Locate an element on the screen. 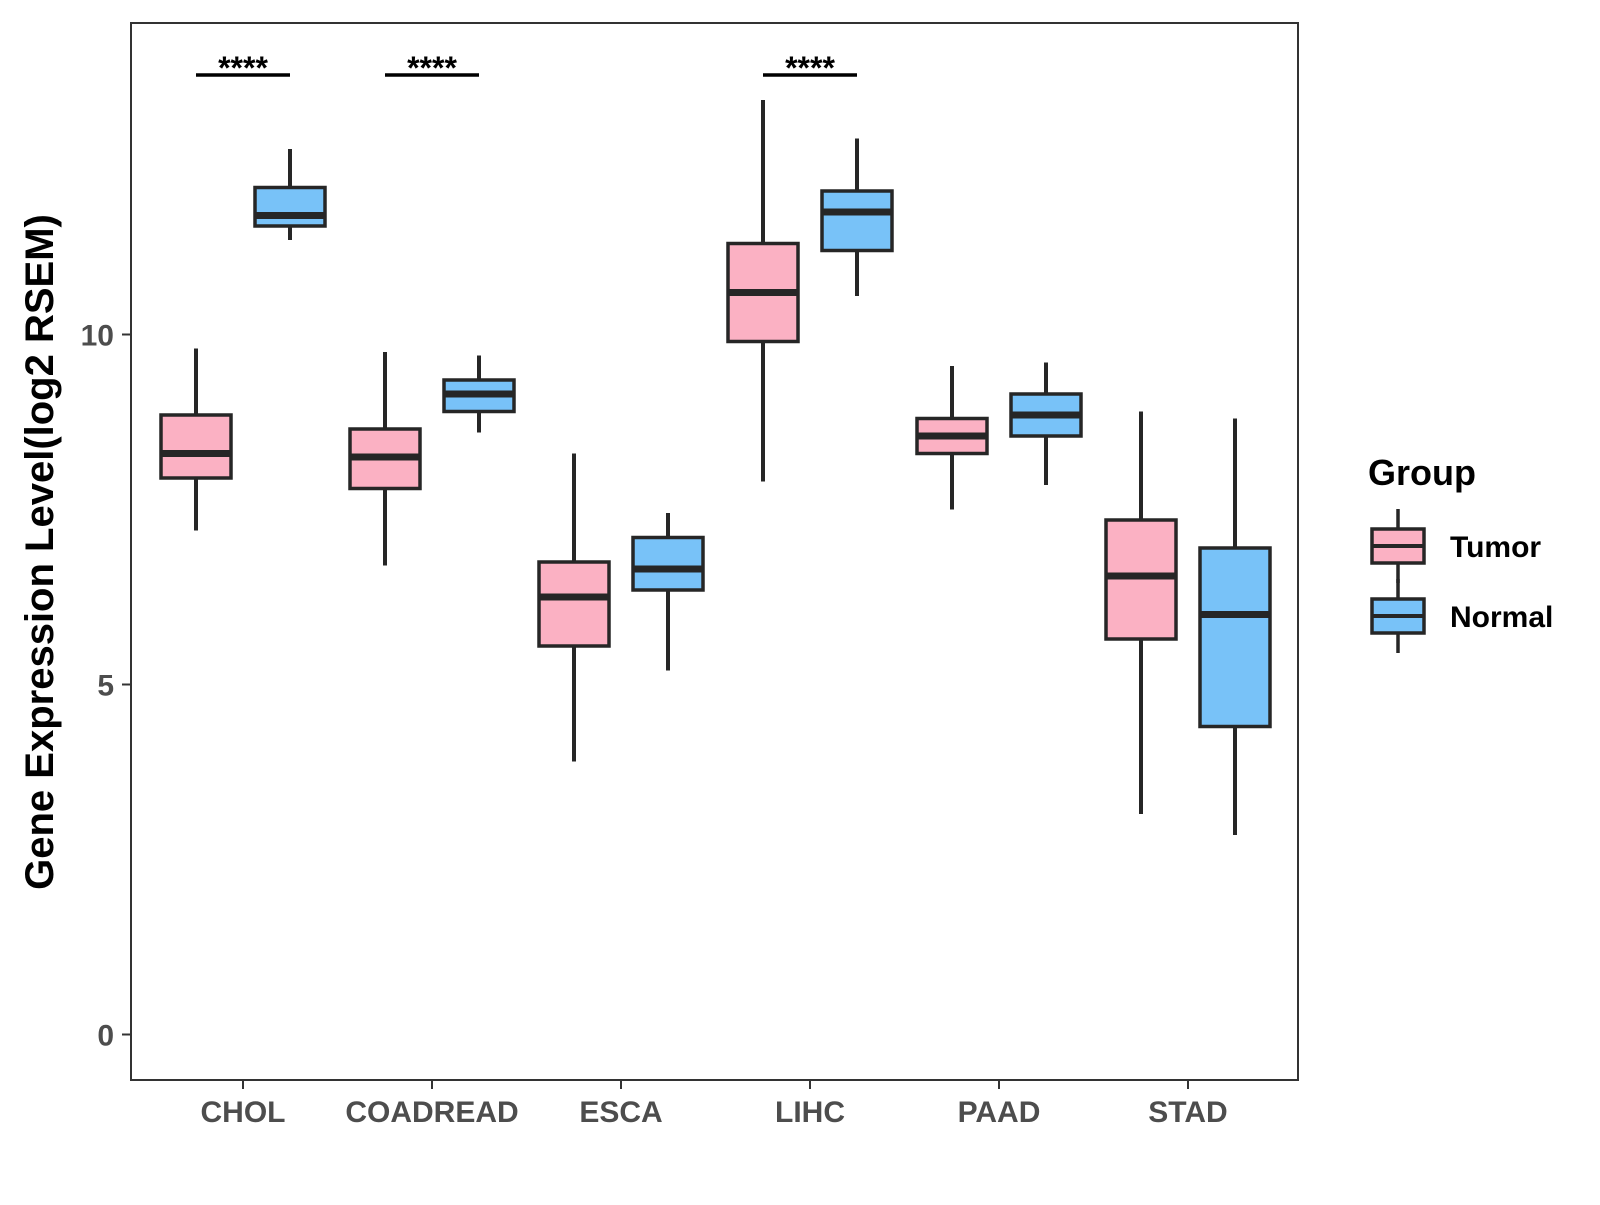 The width and height of the screenshot is (1600, 1205). normal-box-lihc is located at coordinates (857, 217).